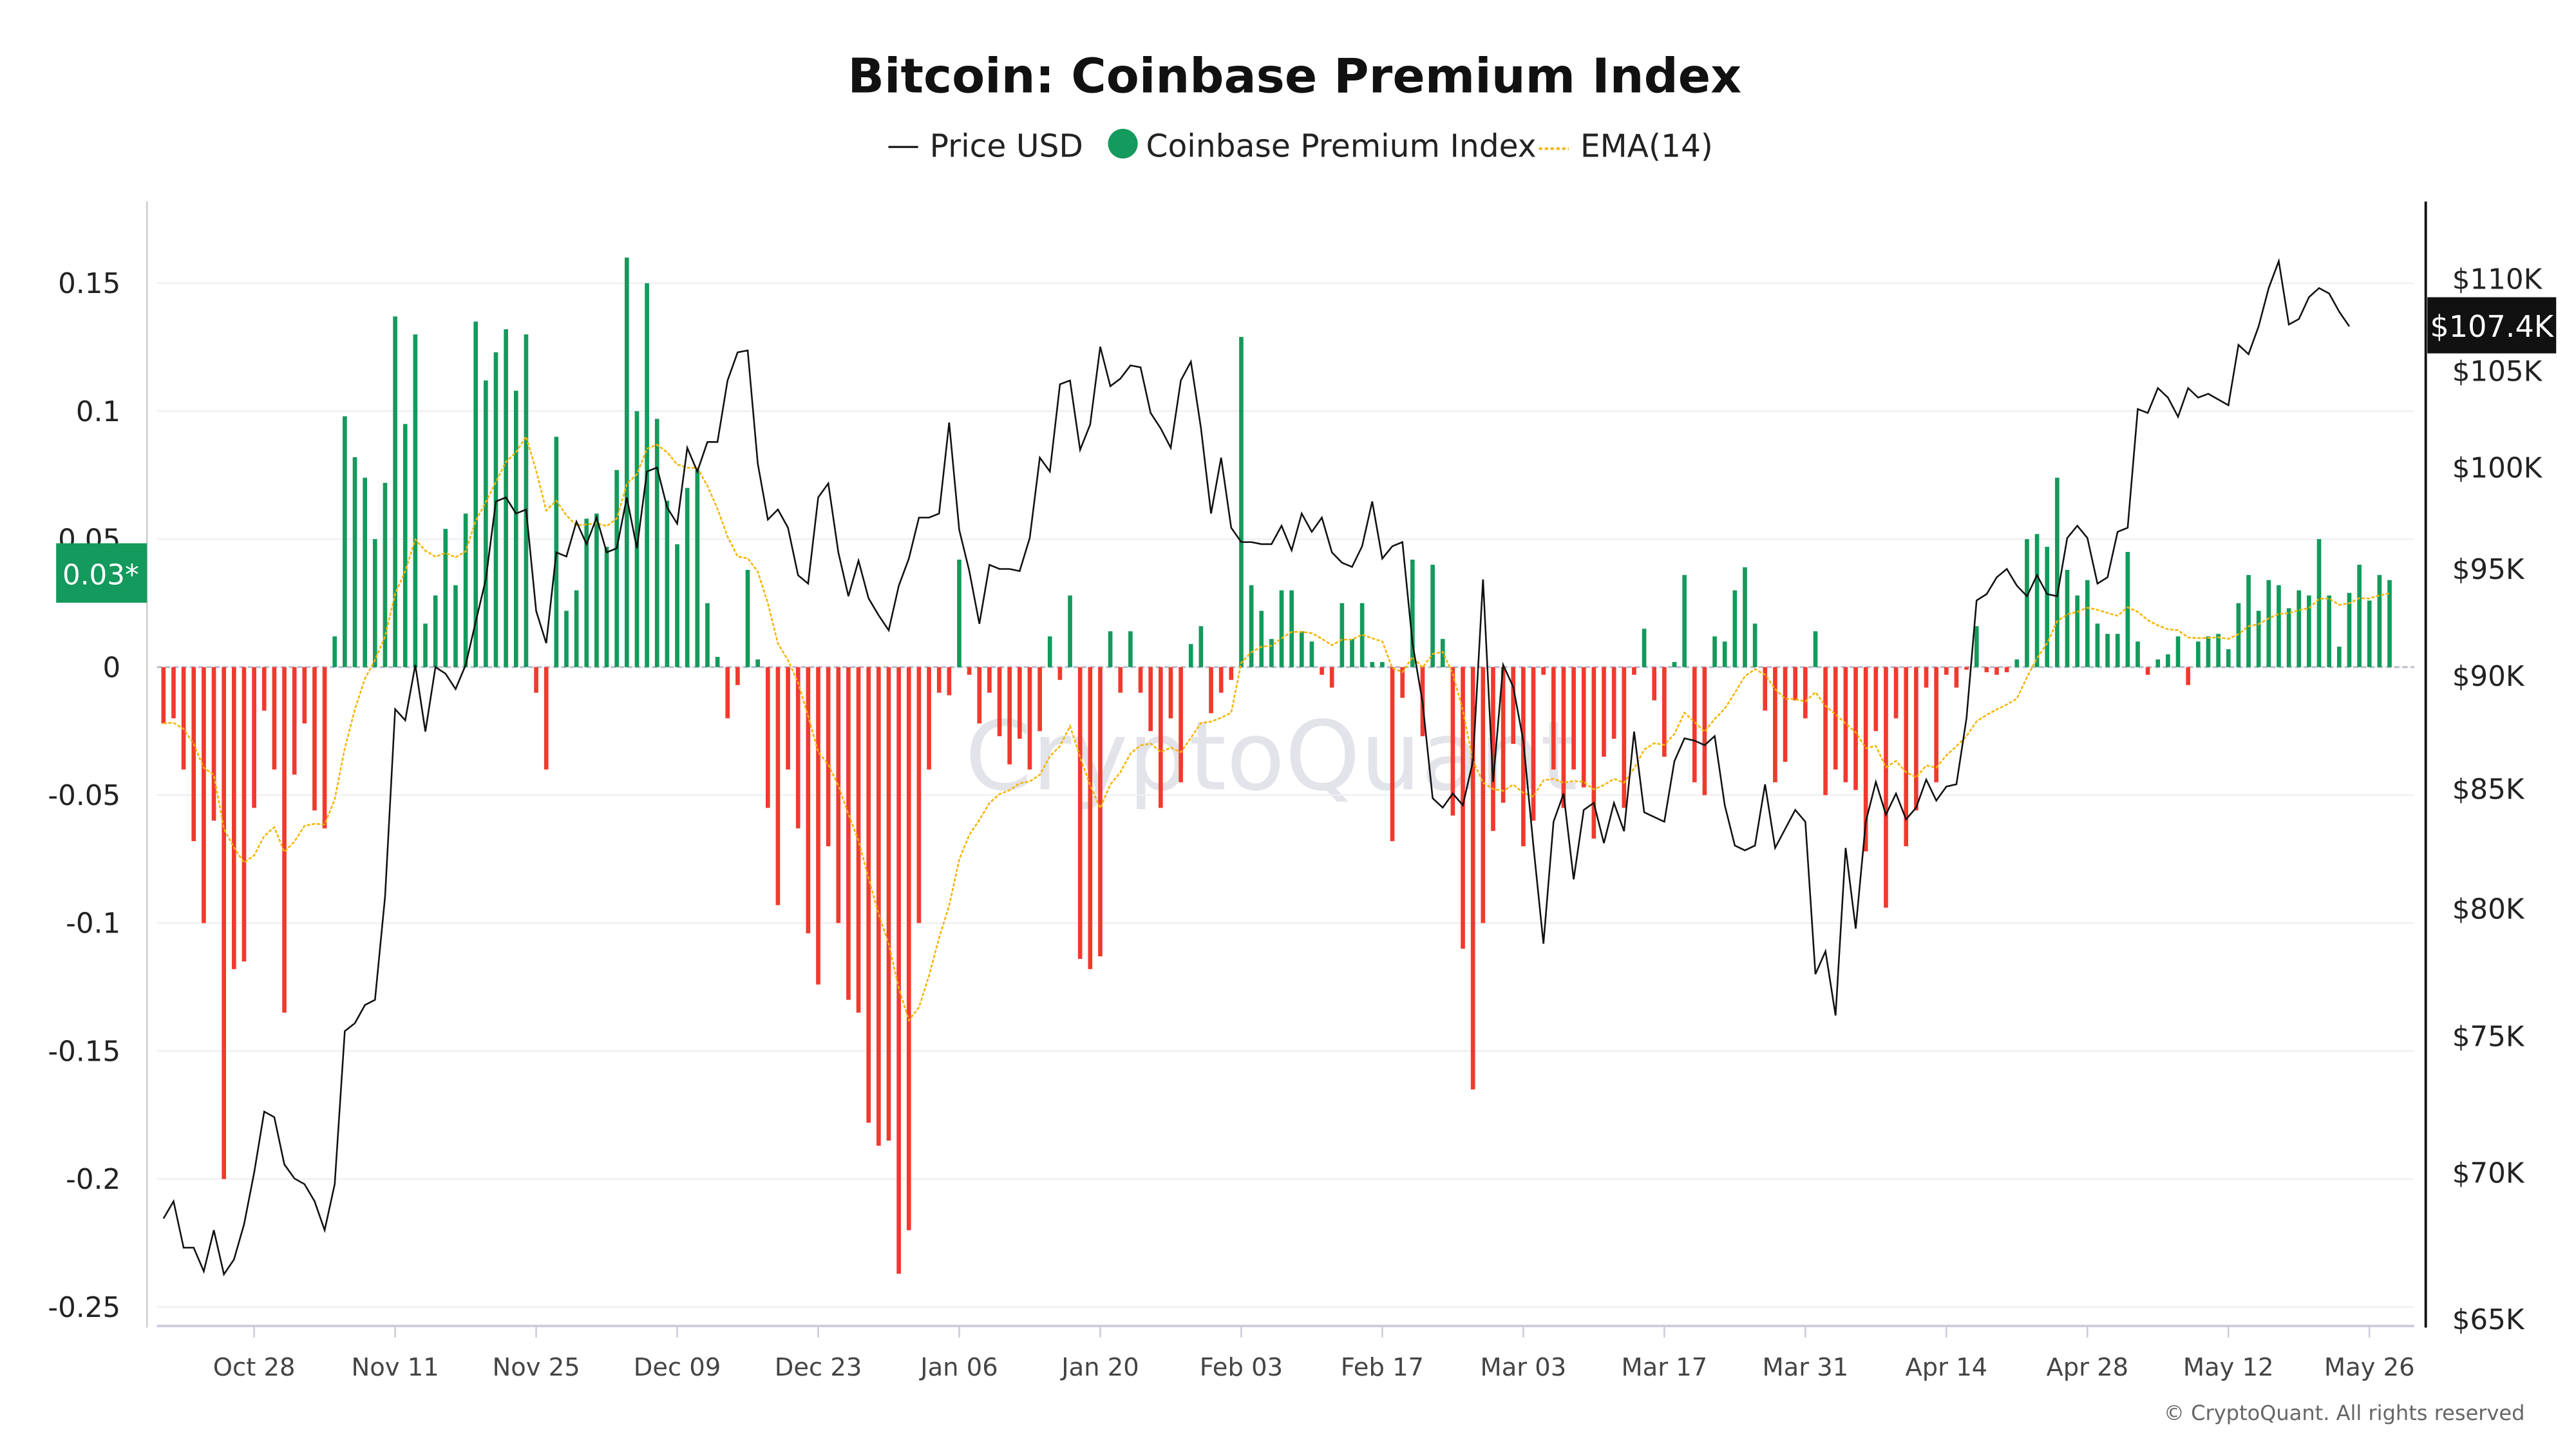  Describe the element at coordinates (100, 576) in the screenshot. I see `last-premium-label: 0.03*` at that location.